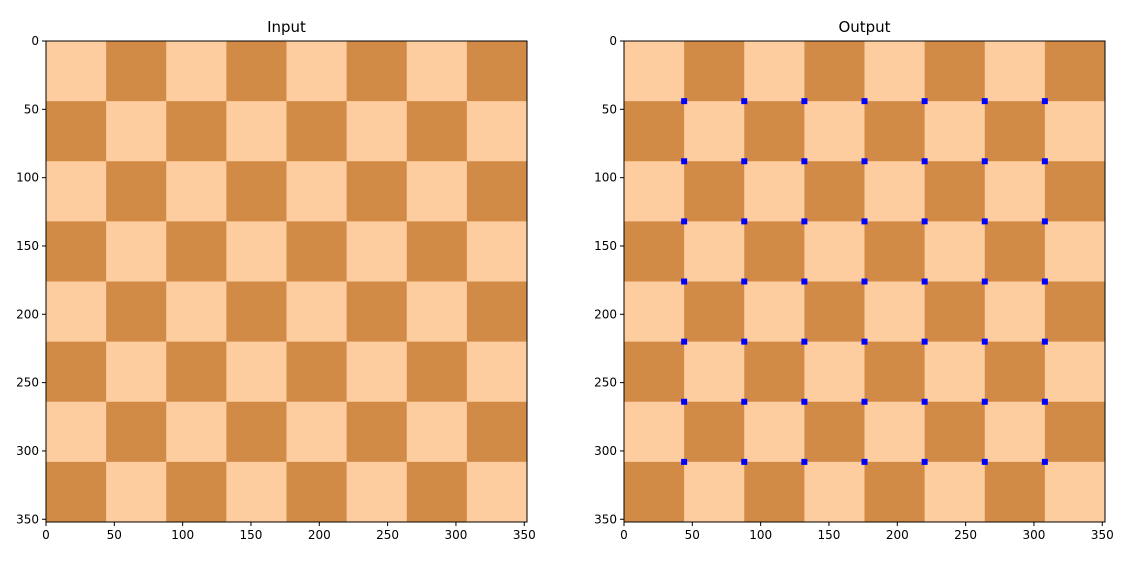 This screenshot has width=1135, height=566. Describe the element at coordinates (864, 27) in the screenshot. I see `chart-title: Output` at that location.